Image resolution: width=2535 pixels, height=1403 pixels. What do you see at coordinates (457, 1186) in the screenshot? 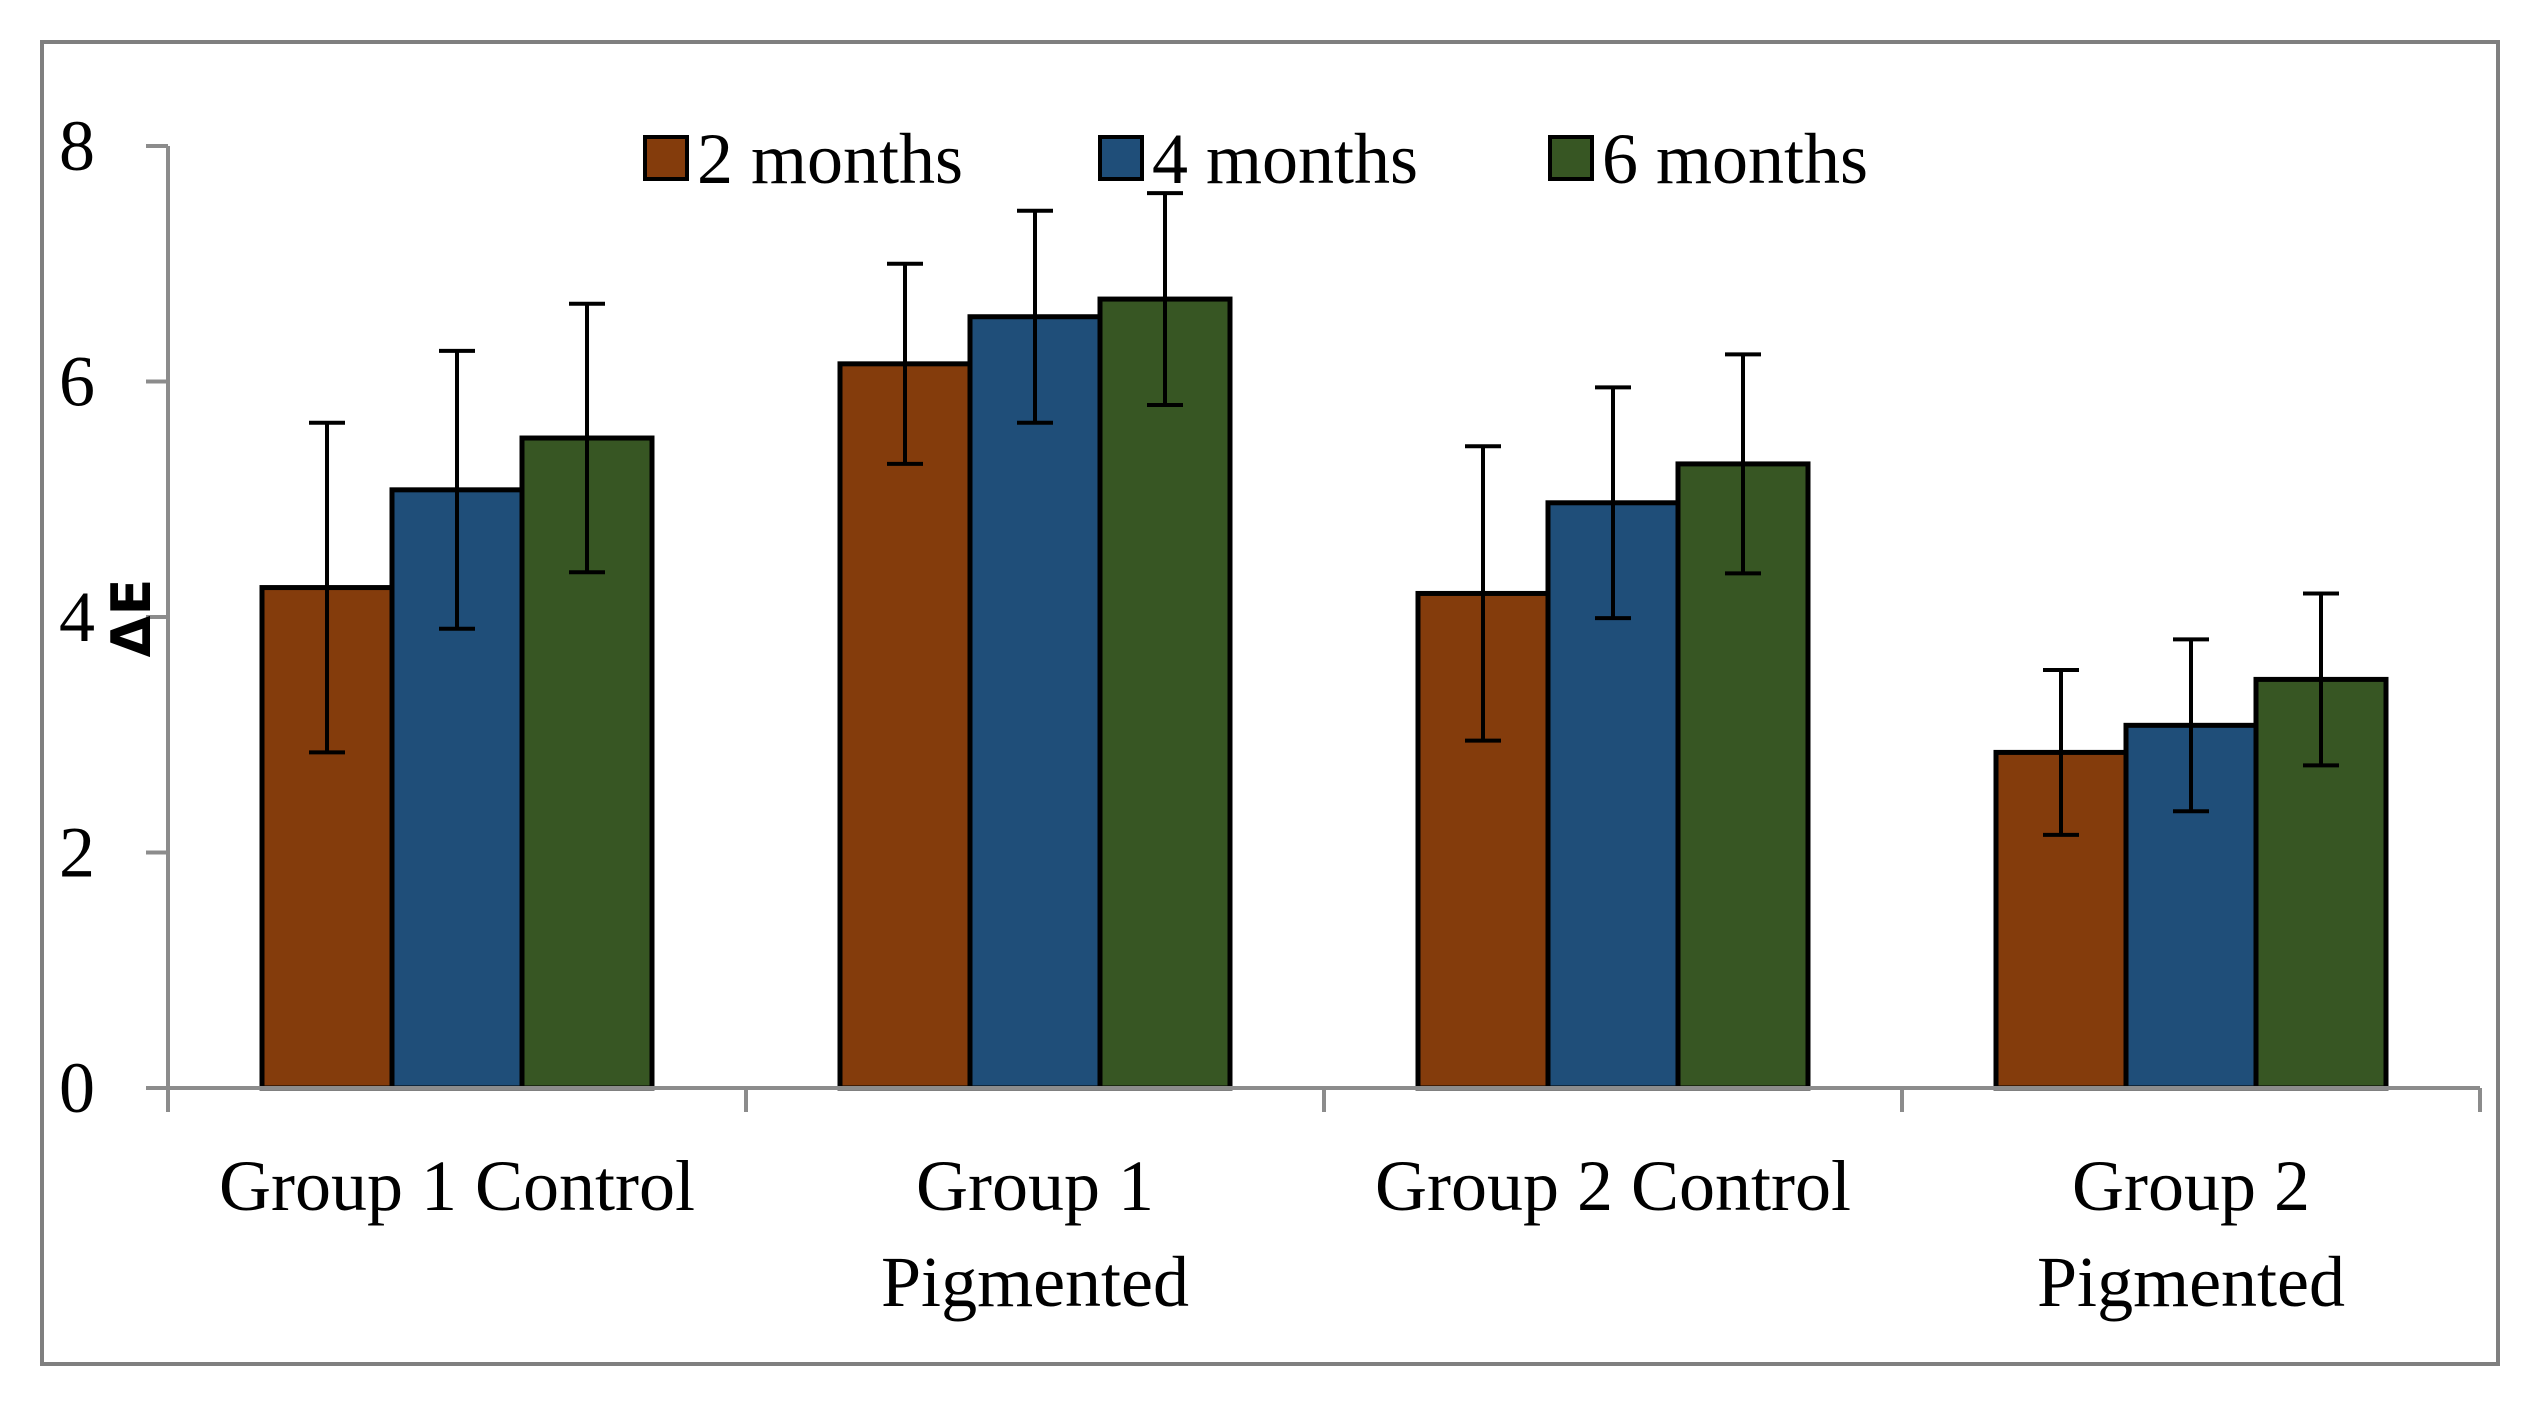
I see `category-label: Group 1 Control` at bounding box center [457, 1186].